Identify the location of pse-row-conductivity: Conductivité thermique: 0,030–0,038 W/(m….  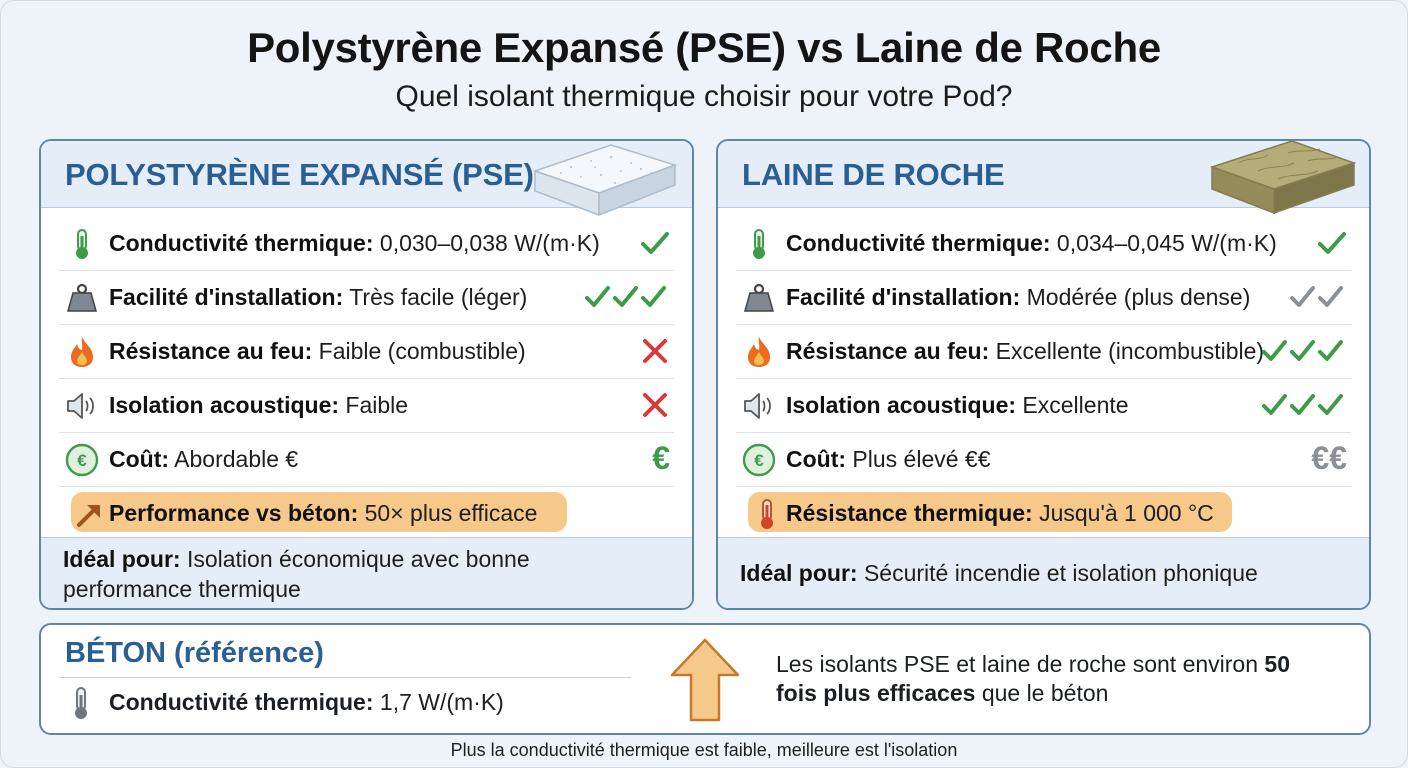
(366, 243).